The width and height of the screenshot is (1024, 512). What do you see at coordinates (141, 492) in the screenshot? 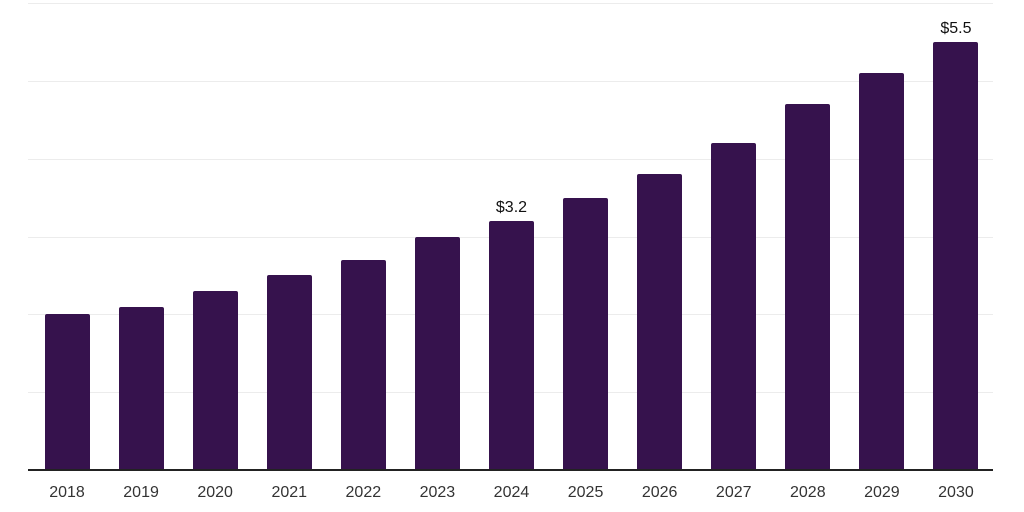
I see `x-tick-2019: 2019` at bounding box center [141, 492].